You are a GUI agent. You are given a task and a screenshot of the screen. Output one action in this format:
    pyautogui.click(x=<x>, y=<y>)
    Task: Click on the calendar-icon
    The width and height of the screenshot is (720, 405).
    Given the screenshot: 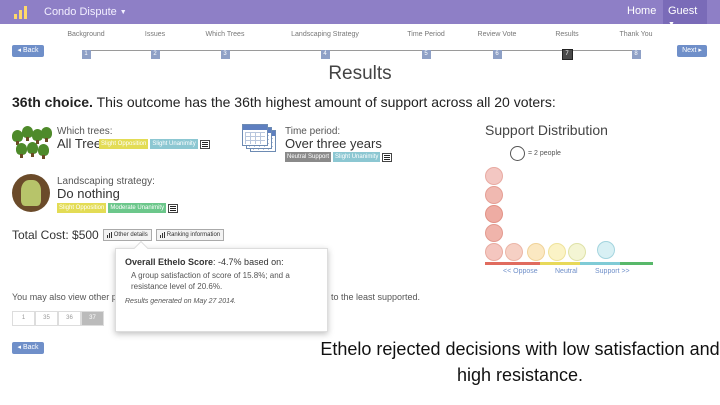 What is the action you would take?
    pyautogui.click(x=260, y=139)
    